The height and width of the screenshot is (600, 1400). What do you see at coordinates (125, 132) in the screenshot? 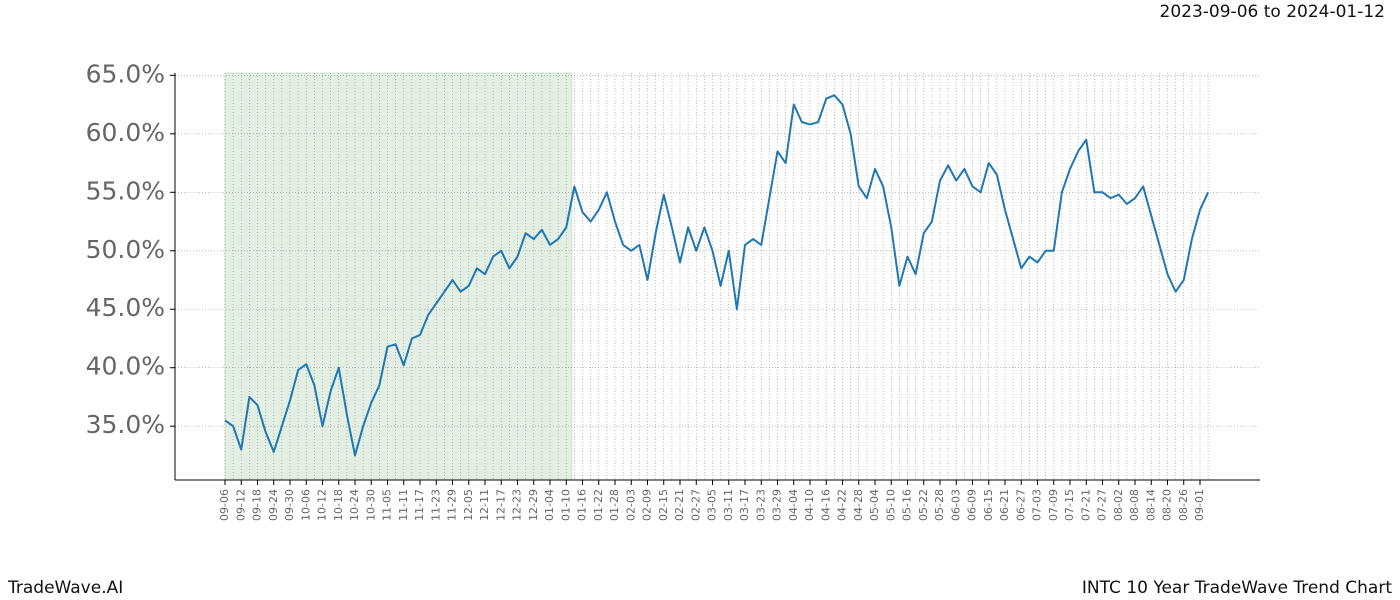
I see `y-tick-label: 60.0%` at bounding box center [125, 132].